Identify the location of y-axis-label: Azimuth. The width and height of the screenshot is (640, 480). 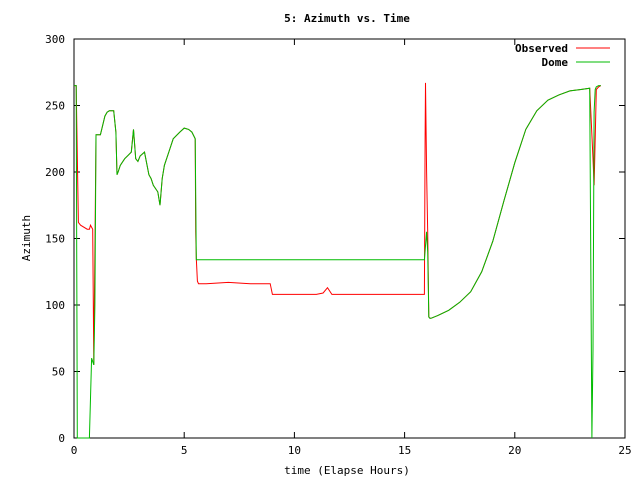
(26, 238).